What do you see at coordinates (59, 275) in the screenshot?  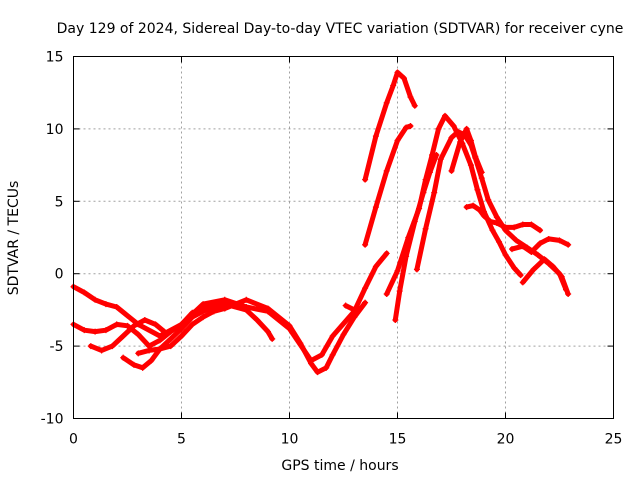 I see `y-tick-label: 0` at bounding box center [59, 275].